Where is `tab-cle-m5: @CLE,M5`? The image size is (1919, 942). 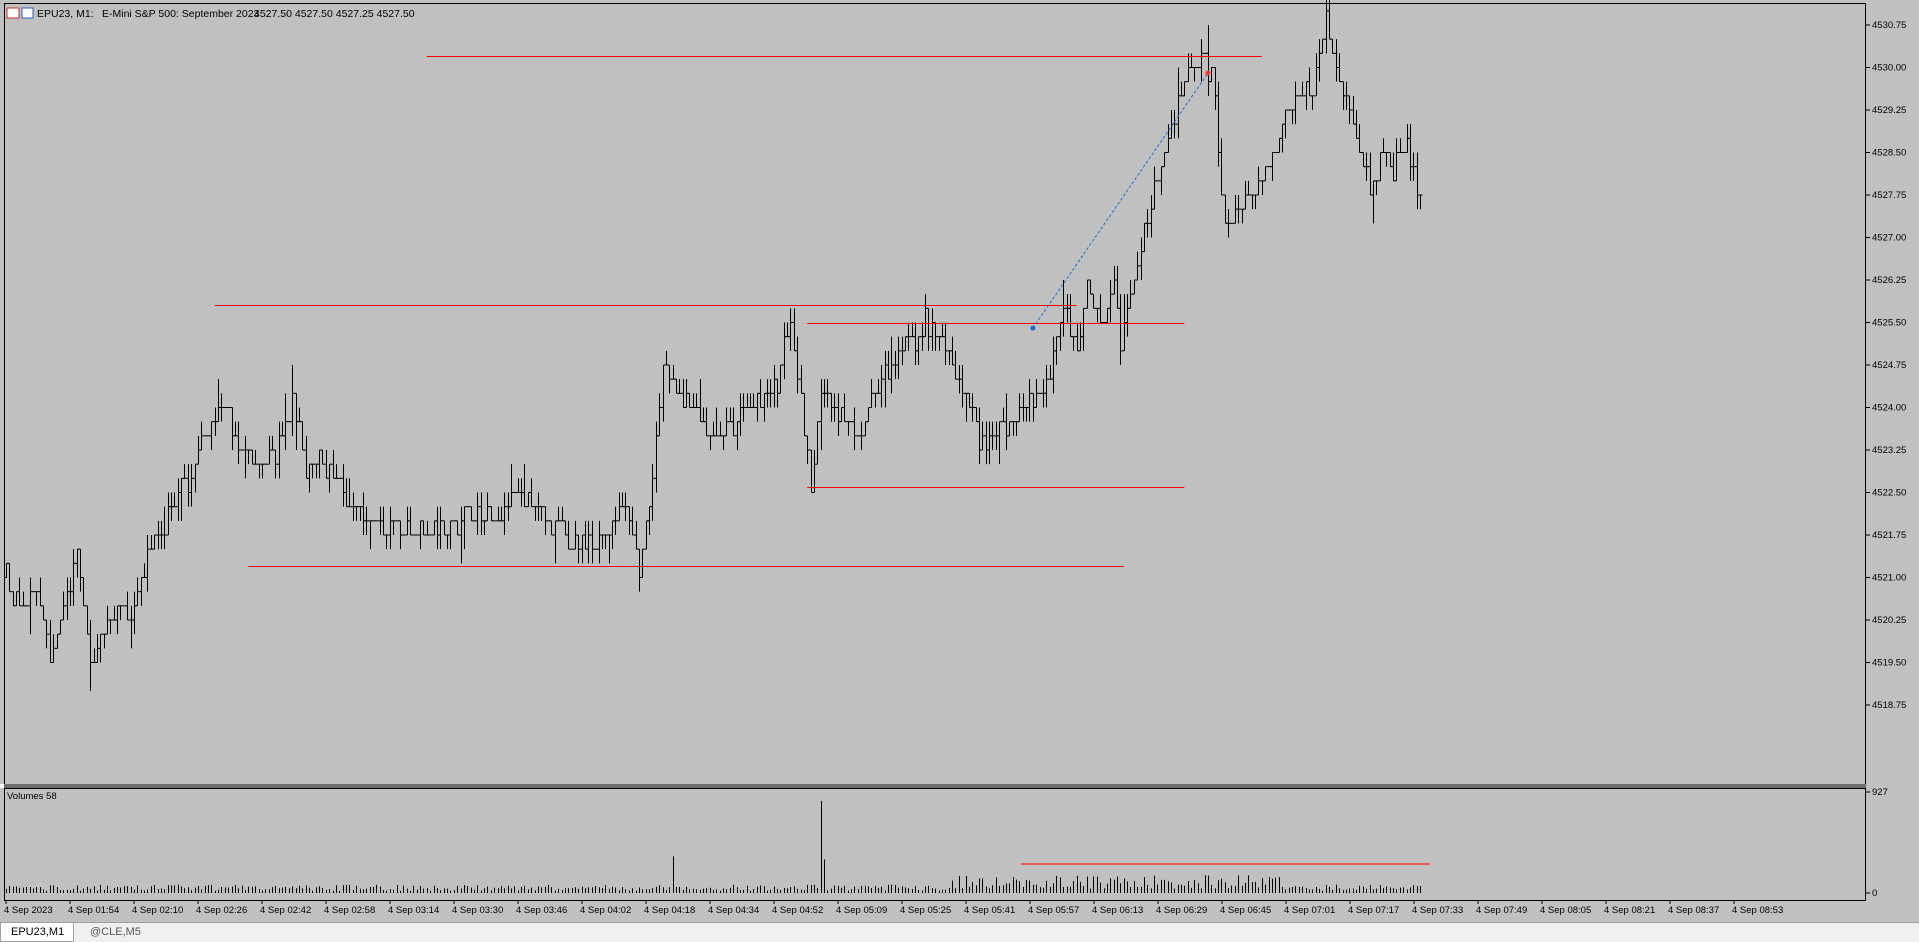 tab-cle-m5: @CLE,M5 is located at coordinates (115, 932).